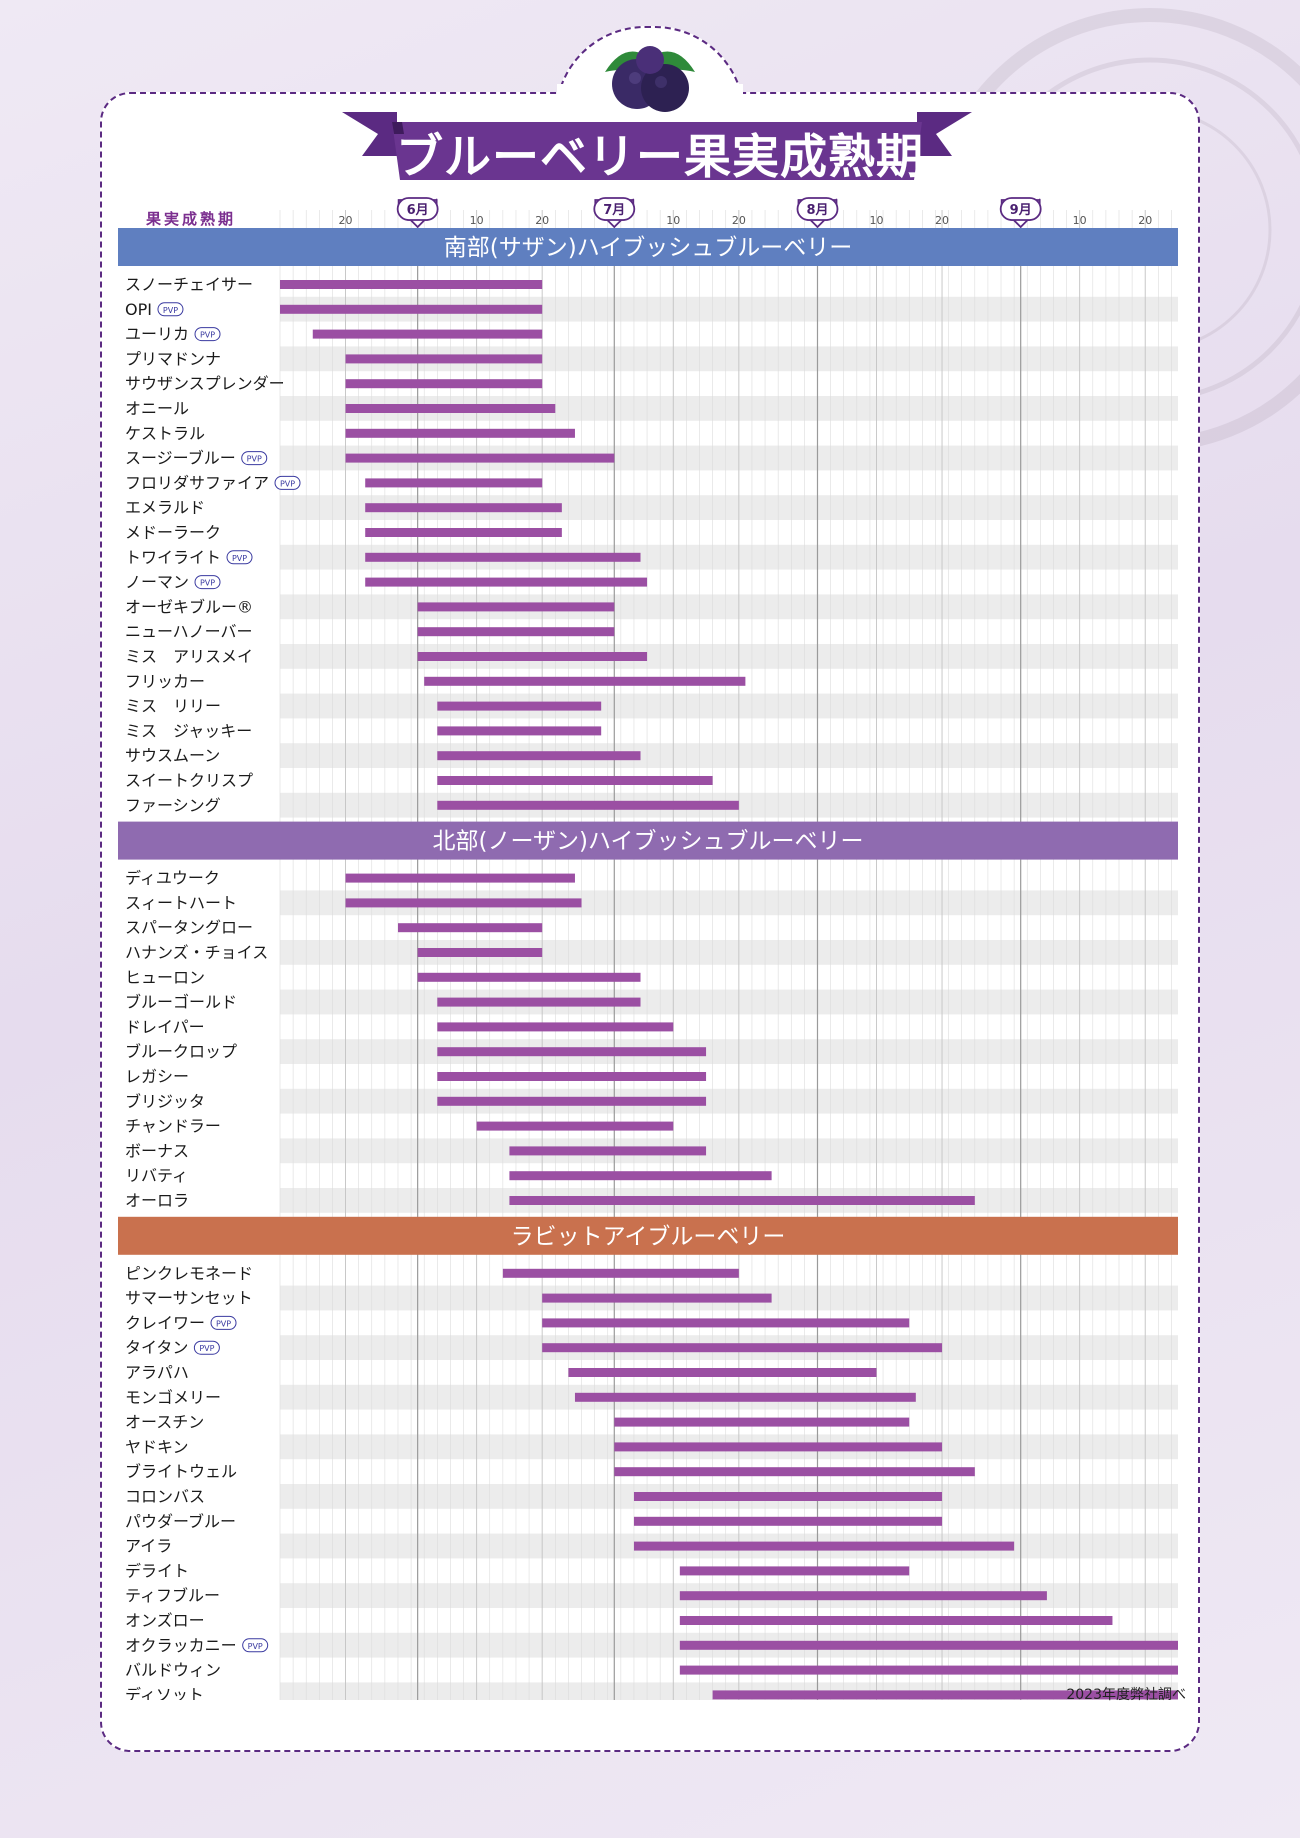 This screenshot has width=1300, height=1838. Describe the element at coordinates (156, 1175) in the screenshot. I see `variety-label: リバティ` at that location.